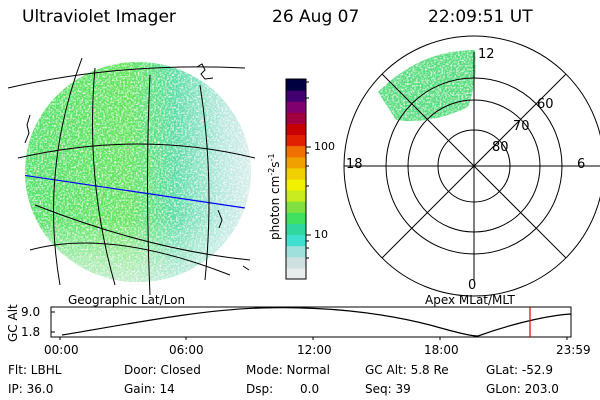  I want to click on info-glon: GLon: 203.0, so click(522, 389).